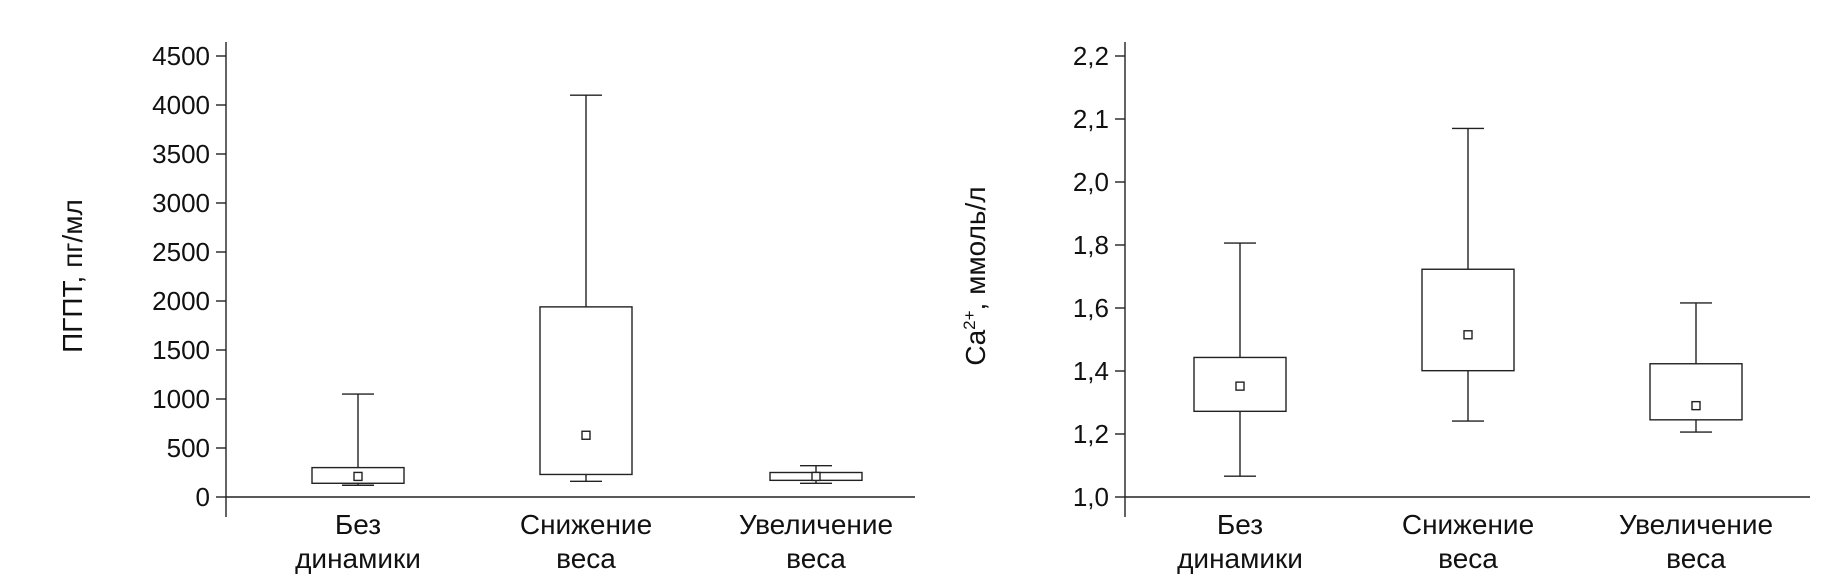 The image size is (1848, 585). Describe the element at coordinates (1091, 182) in the screenshot. I see `y-tick-label: 2,0` at that location.